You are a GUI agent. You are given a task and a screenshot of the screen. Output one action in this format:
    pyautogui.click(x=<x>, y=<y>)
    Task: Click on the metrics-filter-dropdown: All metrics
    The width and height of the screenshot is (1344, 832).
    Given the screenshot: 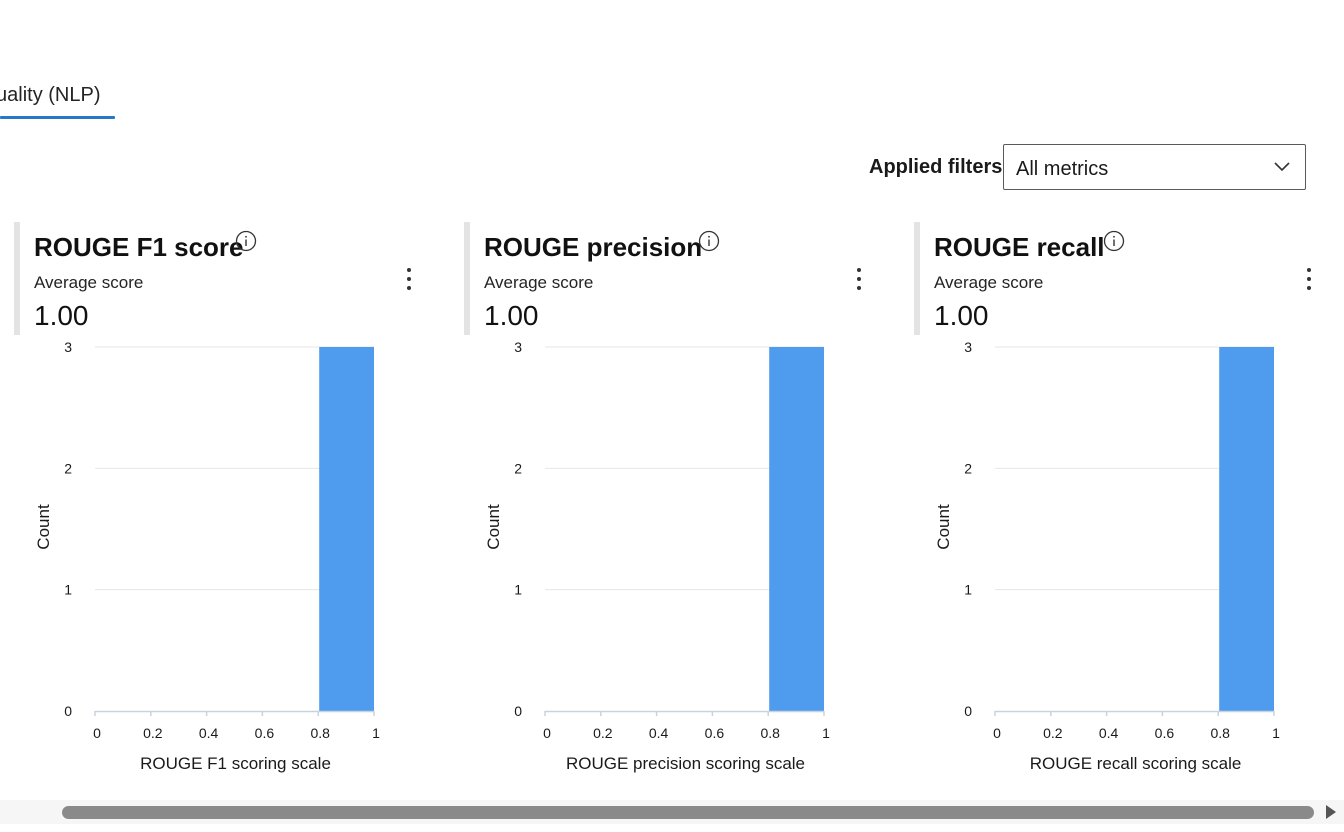 What is the action you would take?
    pyautogui.click(x=1154, y=167)
    